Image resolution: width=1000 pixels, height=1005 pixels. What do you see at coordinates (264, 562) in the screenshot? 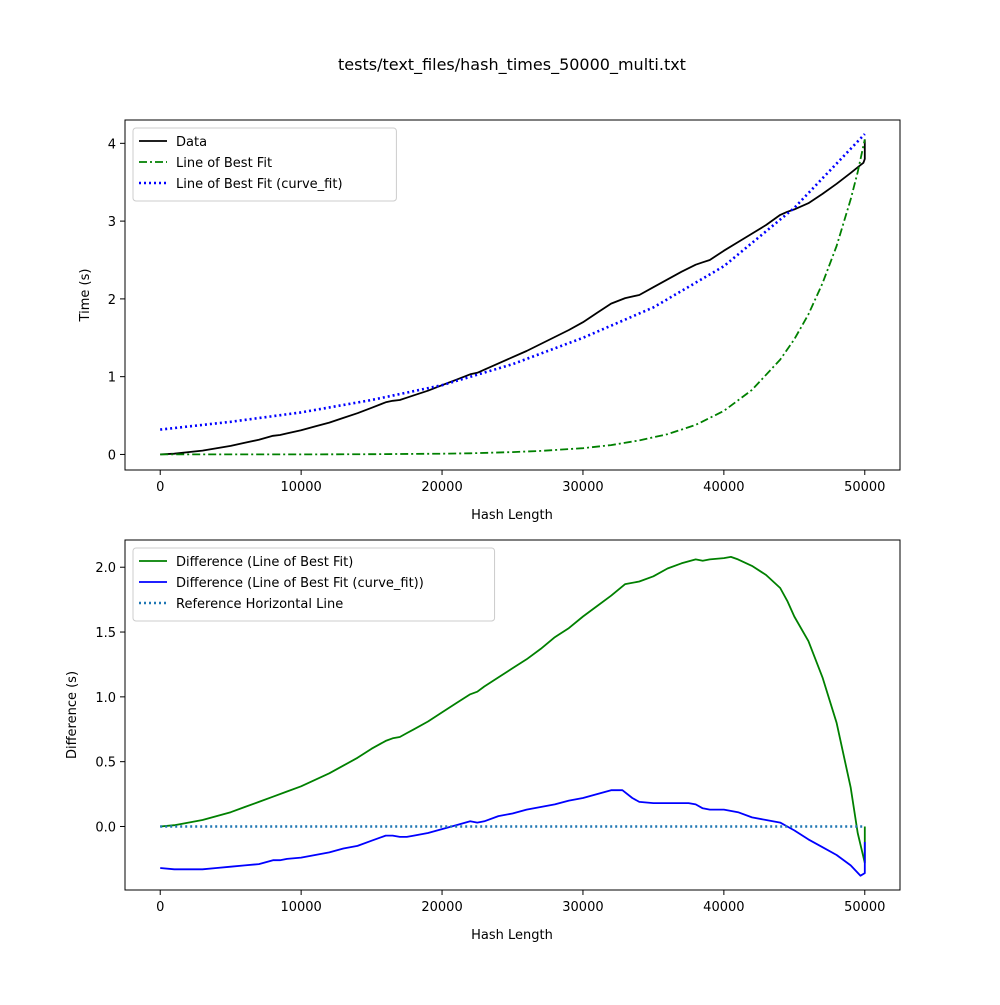
I see `legend-label-0: Difference (Line of Best Fit)` at bounding box center [264, 562].